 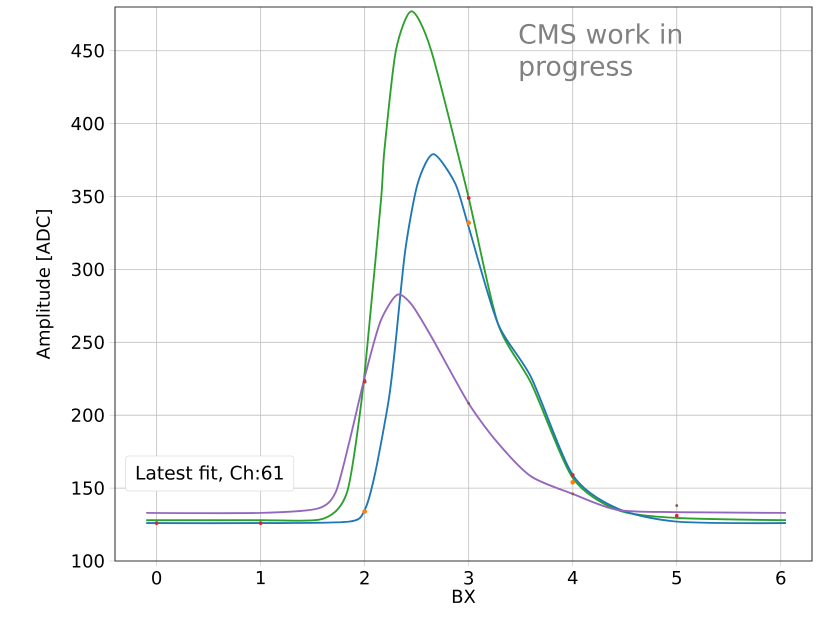 I want to click on y-tick-label: 150, so click(x=88, y=488).